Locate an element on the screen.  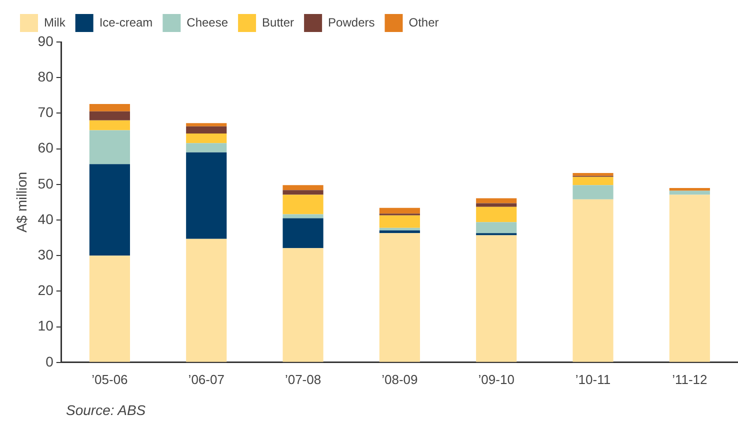
x-tick-label: ’10-11 is located at coordinates (593, 379).